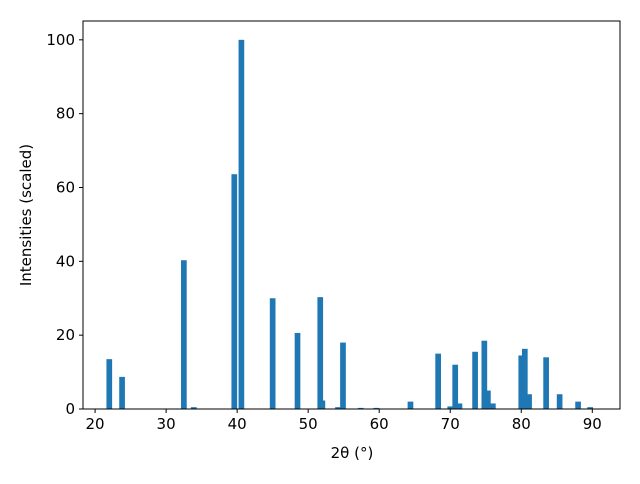 The height and width of the screenshot is (484, 640). What do you see at coordinates (26, 215) in the screenshot?
I see `y-axis-label: Intensities (scaled)` at bounding box center [26, 215].